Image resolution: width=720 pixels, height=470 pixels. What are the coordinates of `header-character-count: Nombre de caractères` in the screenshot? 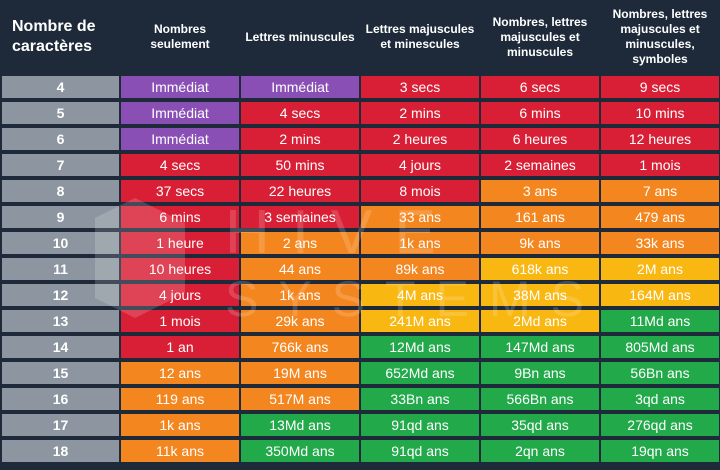 It's located at (54, 36).